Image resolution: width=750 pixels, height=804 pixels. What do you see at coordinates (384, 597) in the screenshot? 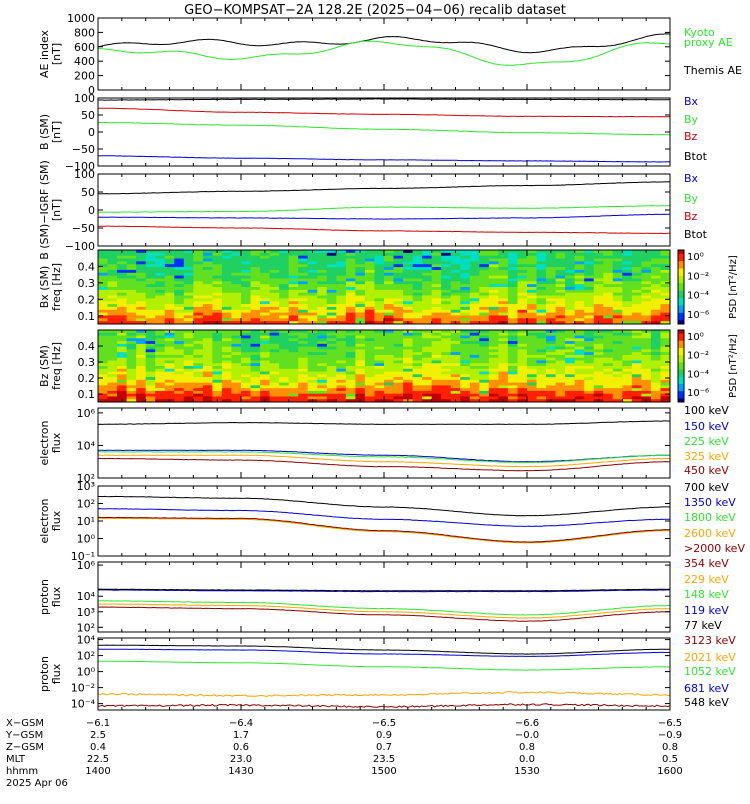
I see `panel-frame` at bounding box center [384, 597].